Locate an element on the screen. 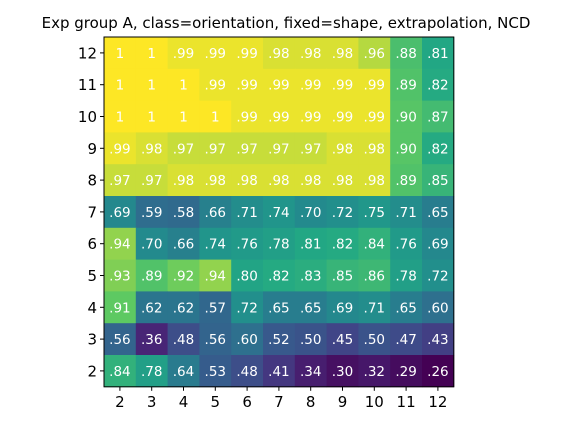 This screenshot has width=571, height=428. cell-value-label: .71 is located at coordinates (405, 213).